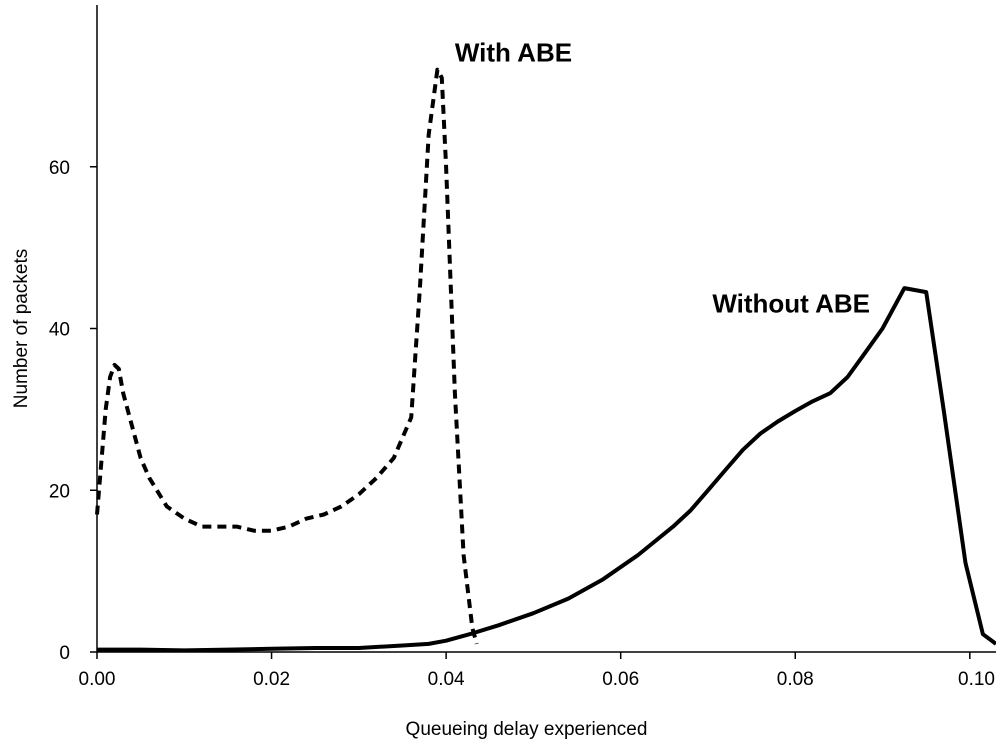  Describe the element at coordinates (513, 53) in the screenshot. I see `annotation-with-abe: With ABE` at that location.